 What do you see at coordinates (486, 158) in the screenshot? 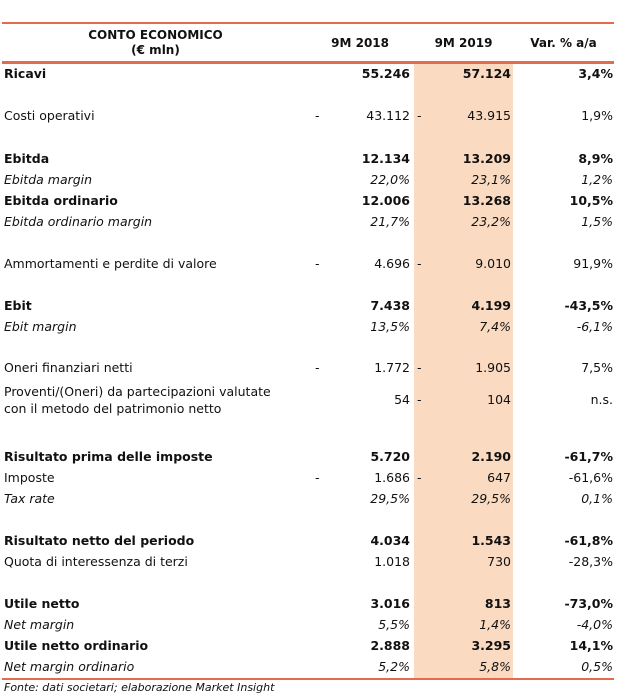
I see `value-9m-2019: 13.209` at bounding box center [486, 158].